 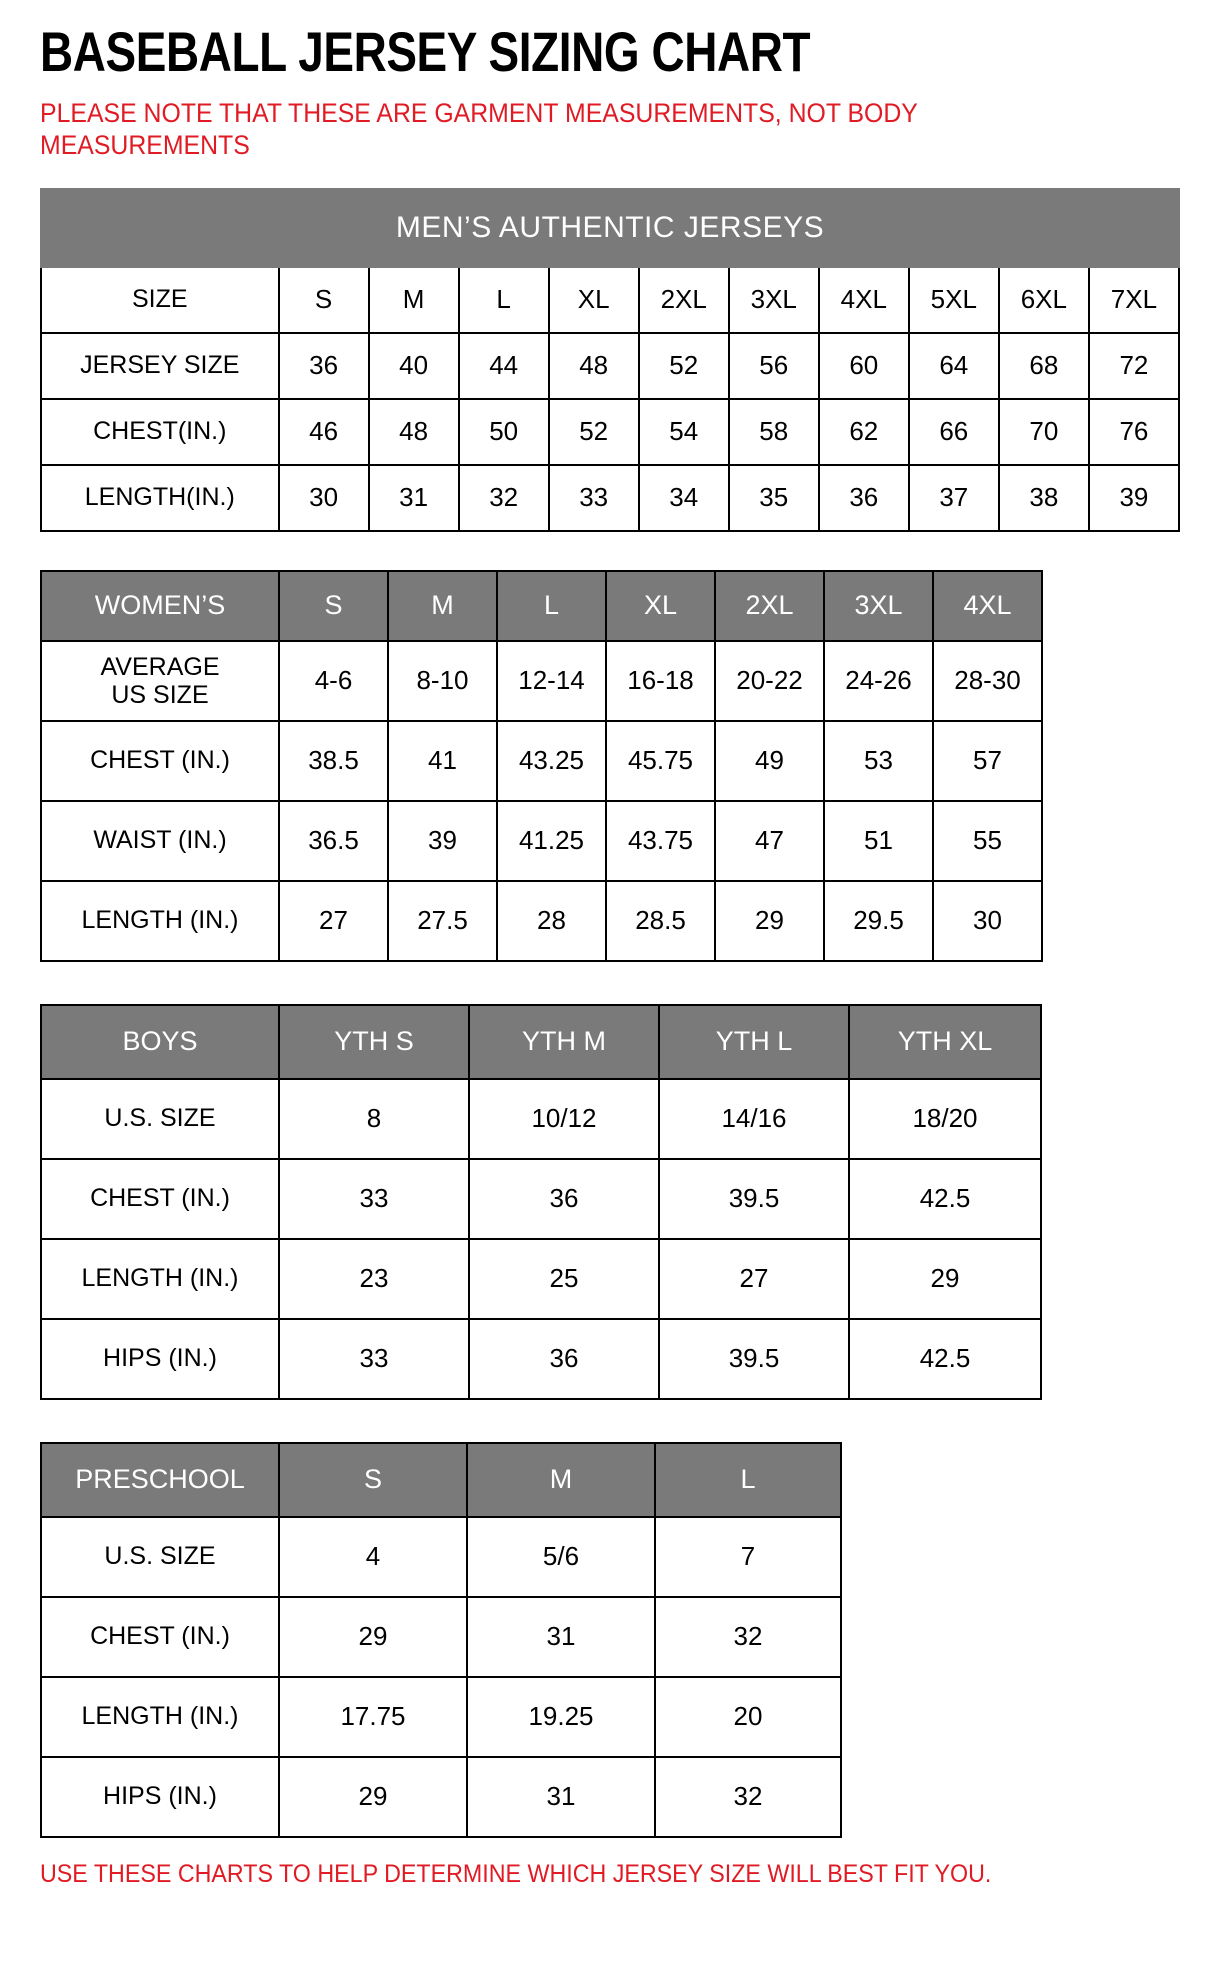 What do you see at coordinates (373, 1556) in the screenshot?
I see `cell: 4` at bounding box center [373, 1556].